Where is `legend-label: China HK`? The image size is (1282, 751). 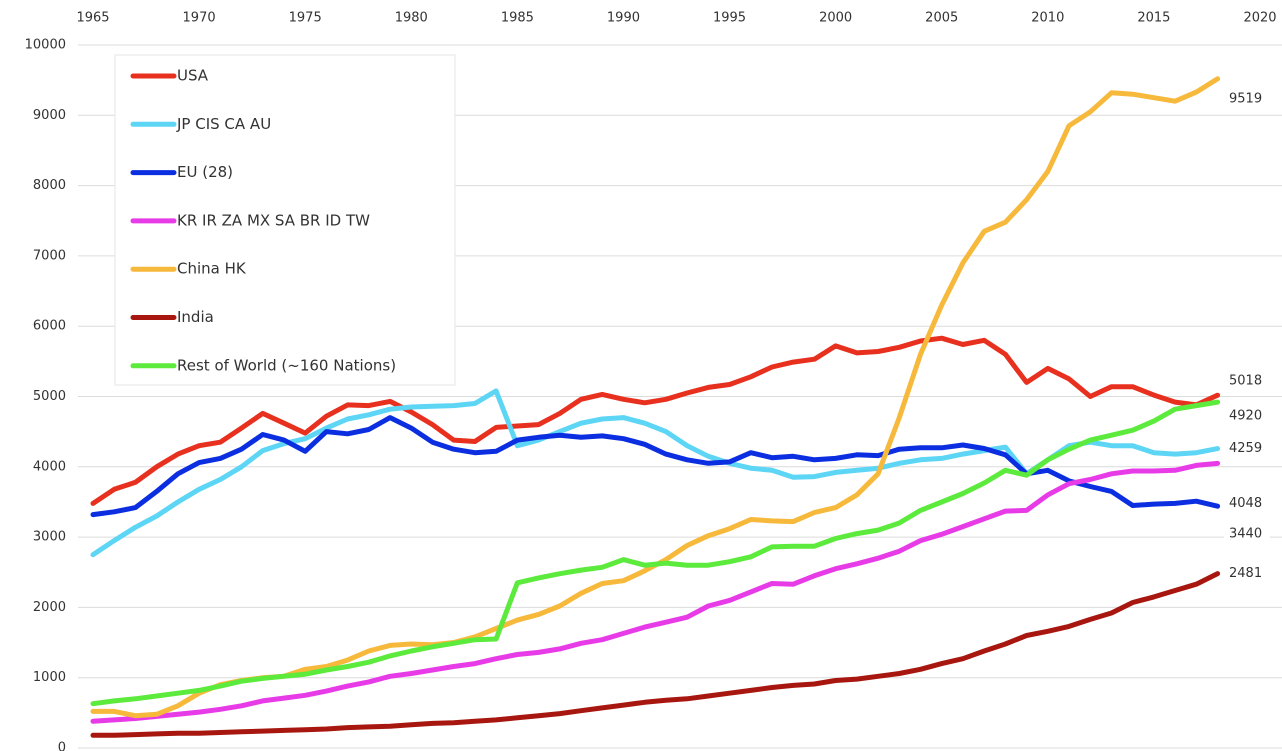 legend-label: China HK is located at coordinates (212, 269).